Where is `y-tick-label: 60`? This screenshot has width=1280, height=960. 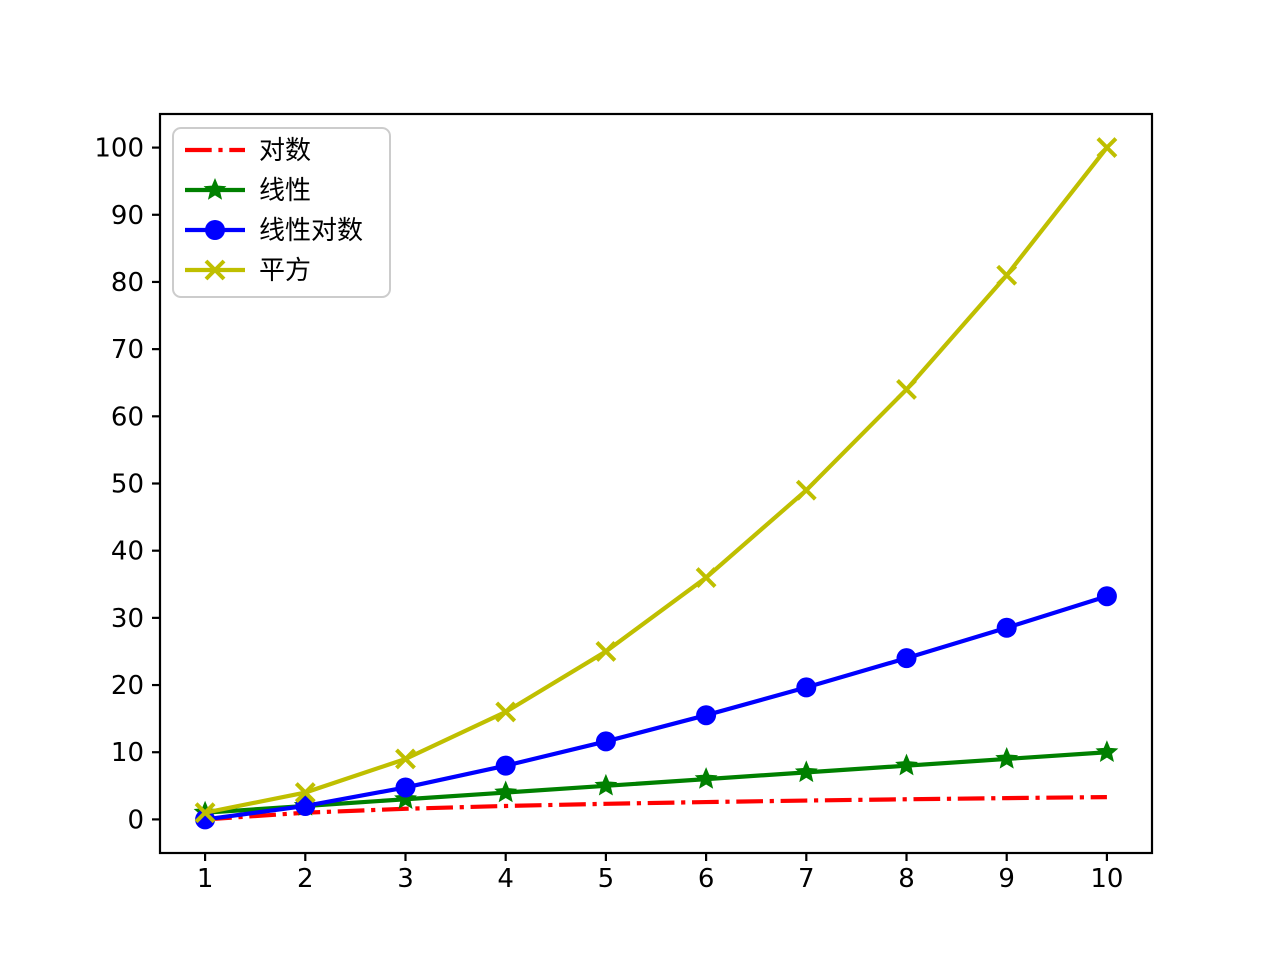 y-tick-label: 60 is located at coordinates (127, 417).